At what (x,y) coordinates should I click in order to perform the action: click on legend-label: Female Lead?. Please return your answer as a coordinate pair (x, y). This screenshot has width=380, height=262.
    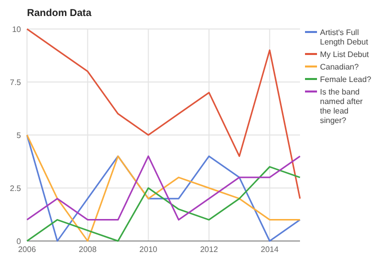
    Looking at the image, I should click on (346, 79).